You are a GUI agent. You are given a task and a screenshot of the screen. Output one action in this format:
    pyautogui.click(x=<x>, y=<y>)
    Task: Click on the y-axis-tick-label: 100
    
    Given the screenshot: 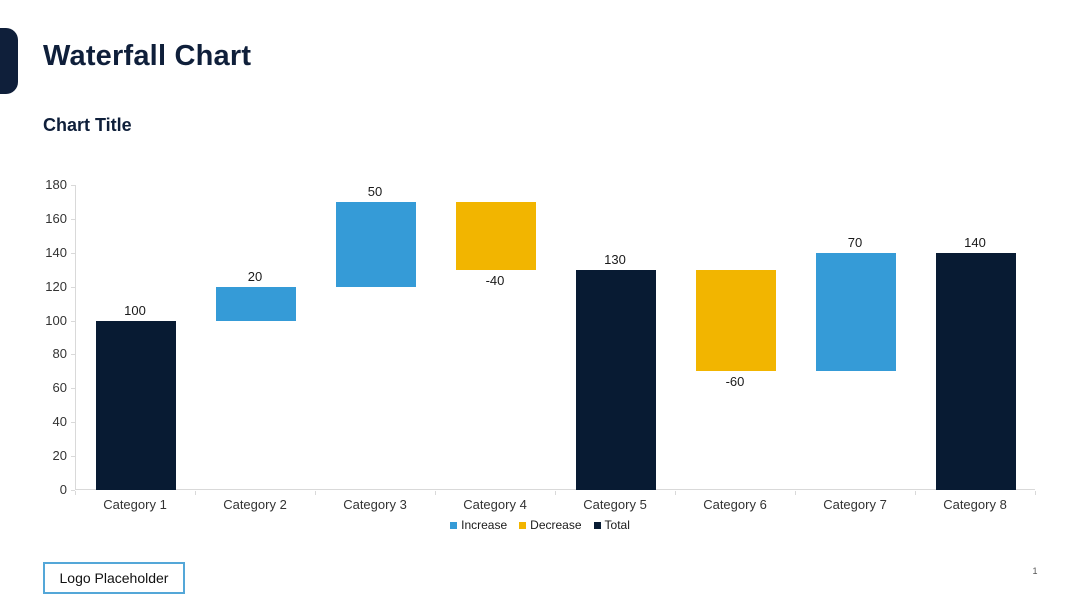 What is the action you would take?
    pyautogui.click(x=56, y=320)
    